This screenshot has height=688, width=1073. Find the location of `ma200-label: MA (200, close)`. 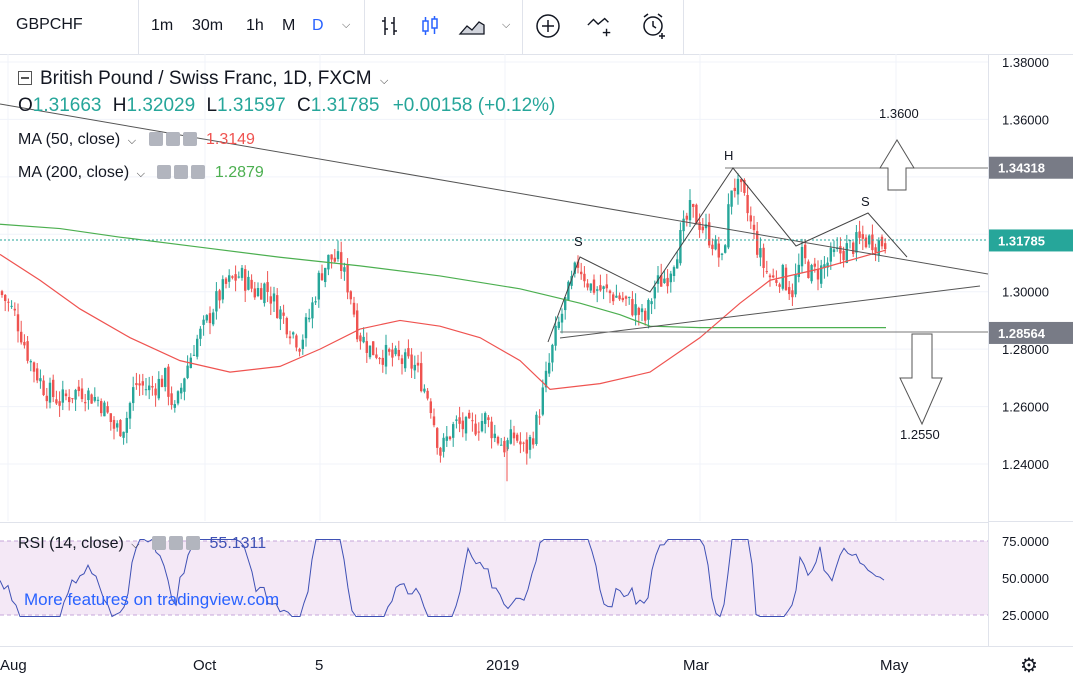

ma200-label: MA (200, close) is located at coordinates (74, 172).